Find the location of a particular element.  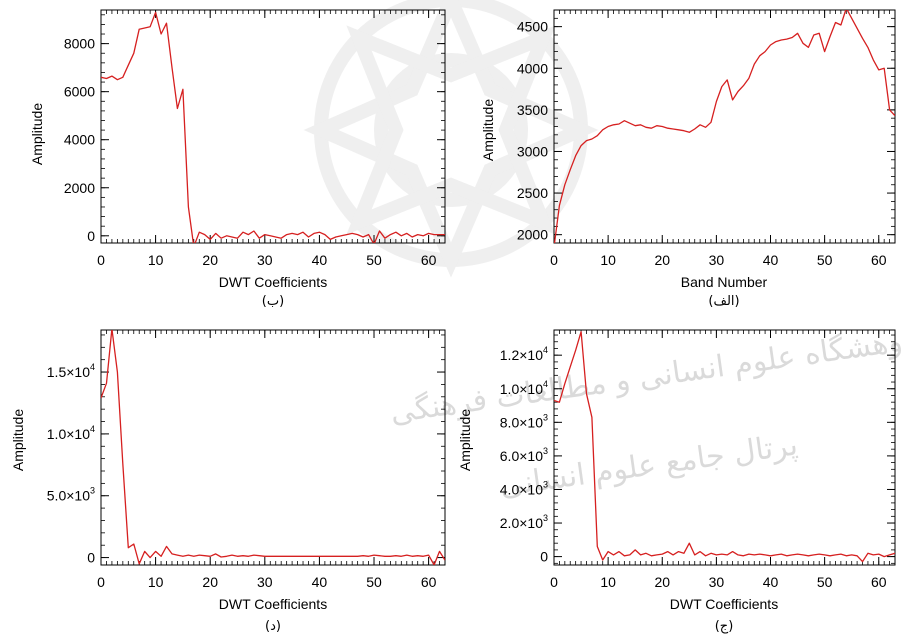

minor-ticks-b is located at coordinates (273, 126).